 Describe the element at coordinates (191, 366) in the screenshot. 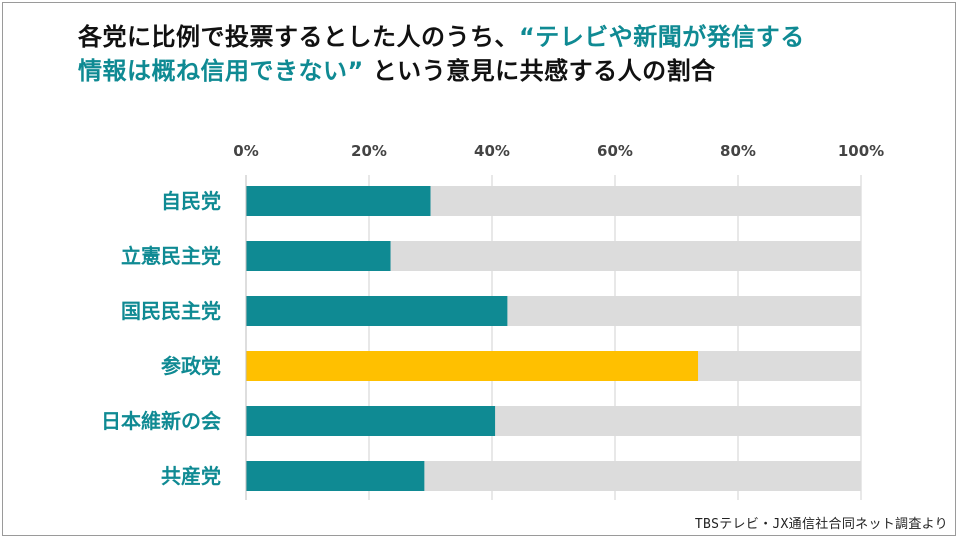

I see `category-label: 参政党` at that location.